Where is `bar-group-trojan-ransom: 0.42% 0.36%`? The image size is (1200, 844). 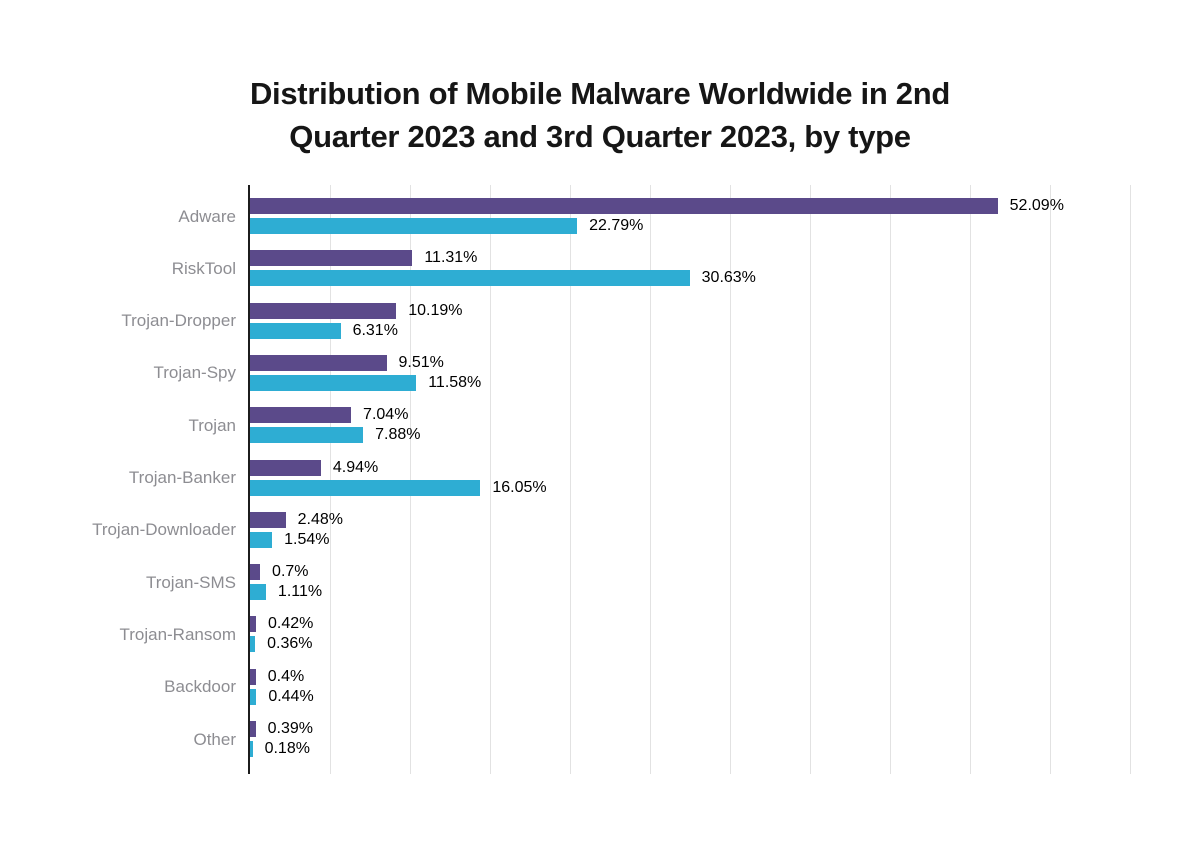
bar-group-trojan-ransom: 0.42% 0.36% is located at coordinates (705, 641).